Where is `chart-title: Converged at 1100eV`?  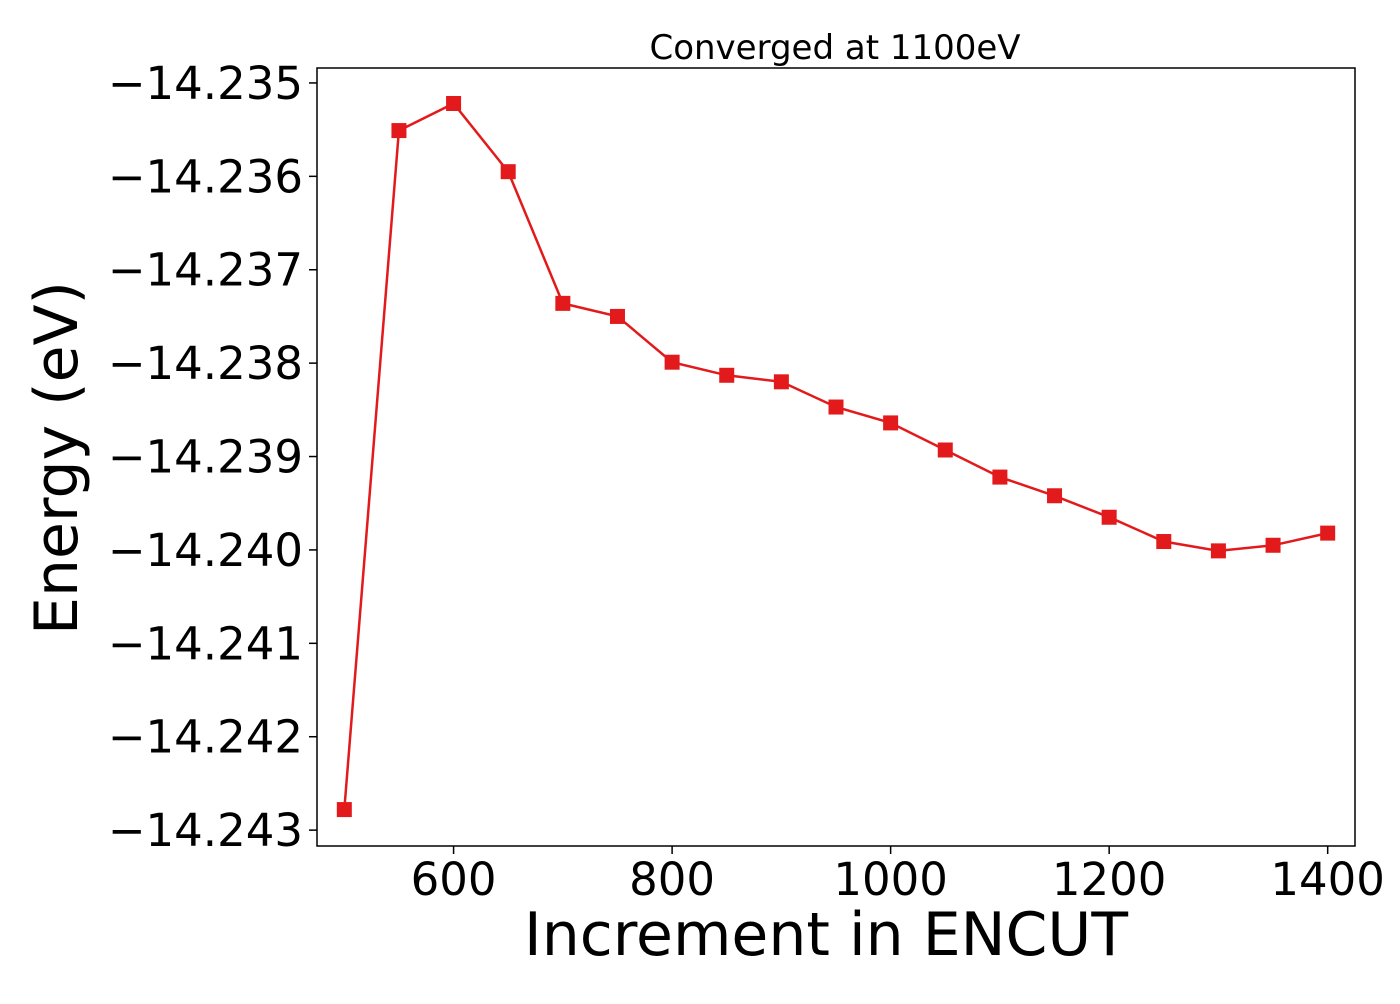
chart-title: Converged at 1100eV is located at coordinates (834, 48).